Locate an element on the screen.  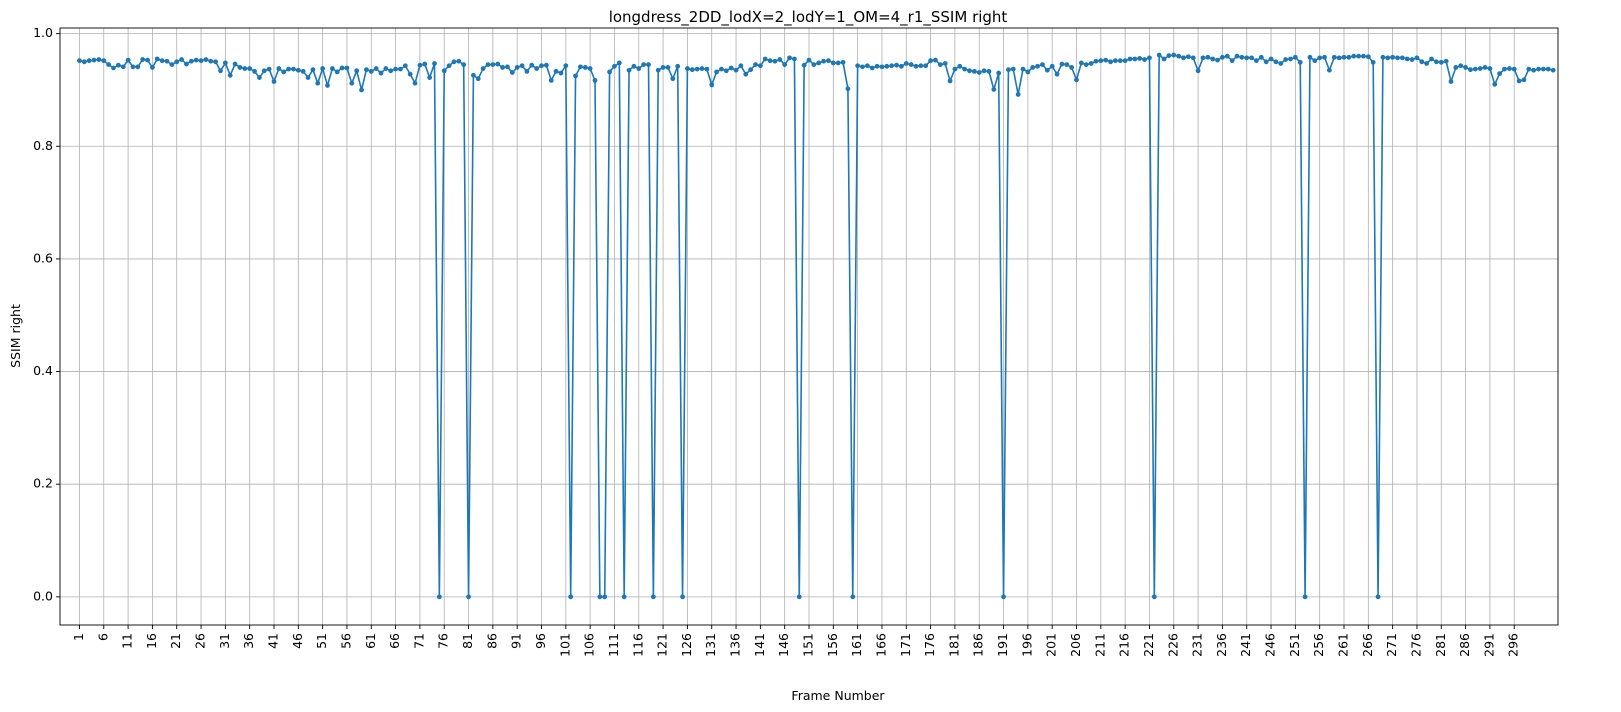
x-tick-label: 26 is located at coordinates (200, 641).